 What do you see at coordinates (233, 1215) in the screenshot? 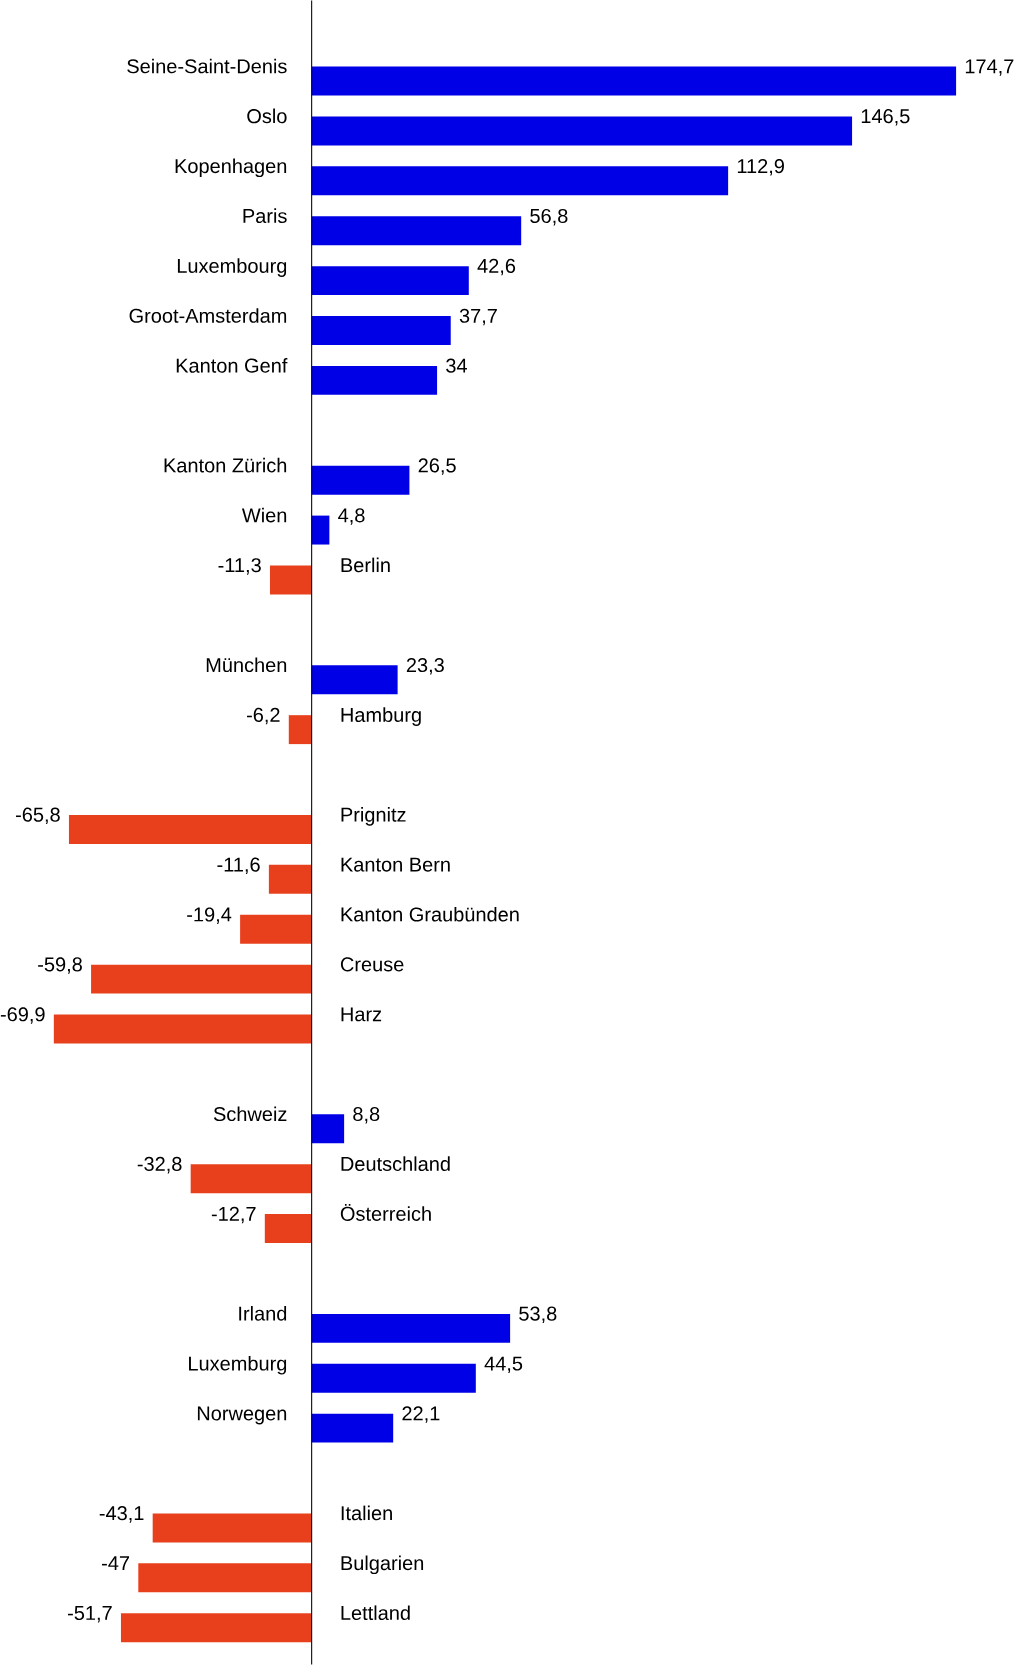
I see `data-label: -12,7` at bounding box center [233, 1215].